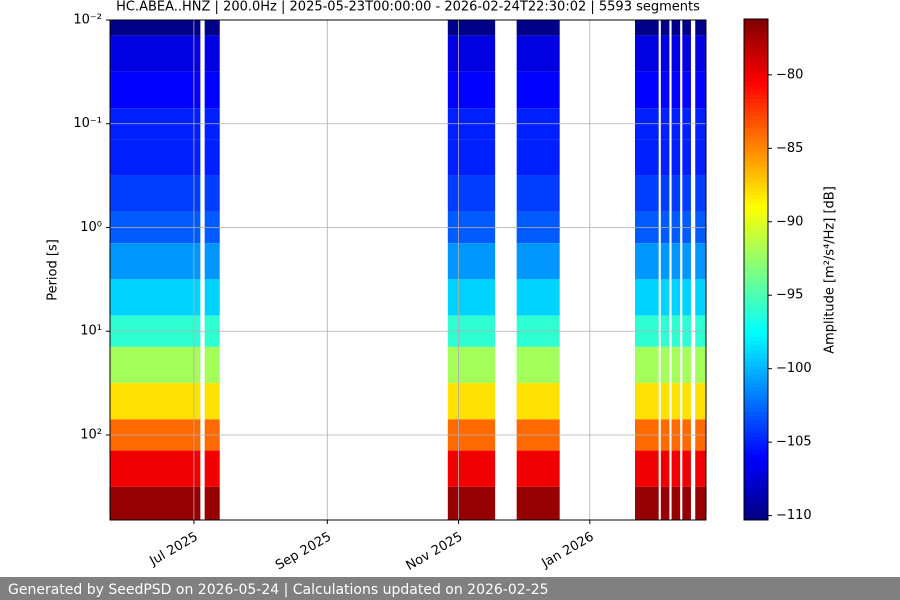 The height and width of the screenshot is (600, 900). Describe the element at coordinates (794, 442) in the screenshot. I see `colorbar-tick-label: −105` at that location.